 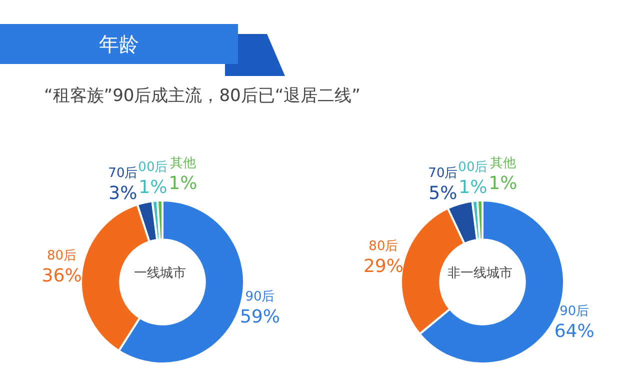 What do you see at coordinates (123, 193) in the screenshot?
I see `data-label: 3%` at bounding box center [123, 193].